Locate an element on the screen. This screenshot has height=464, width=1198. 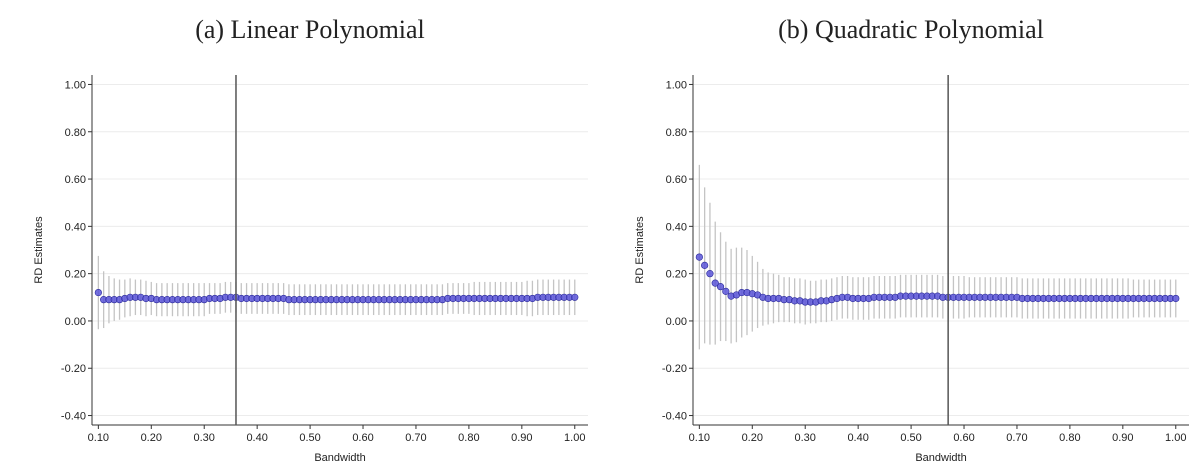
chart-title: (b) Quadratic Polynomial is located at coordinates (911, 29).